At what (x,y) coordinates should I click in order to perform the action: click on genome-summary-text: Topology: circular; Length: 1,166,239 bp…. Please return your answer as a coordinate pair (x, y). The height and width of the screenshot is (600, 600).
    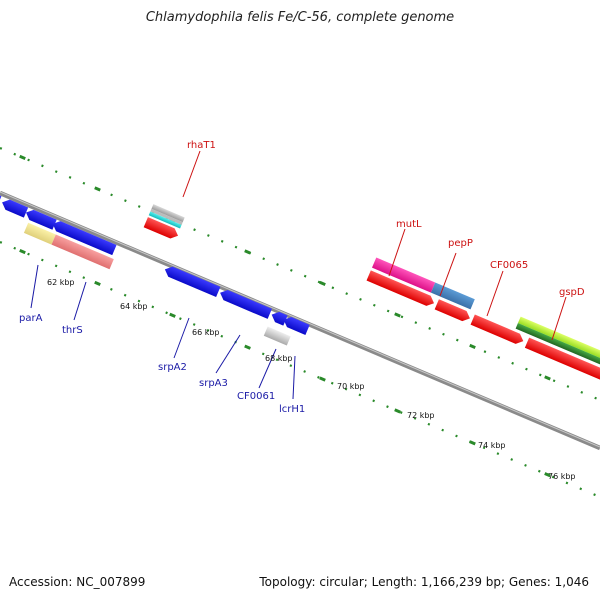
    Looking at the image, I should click on (424, 582).